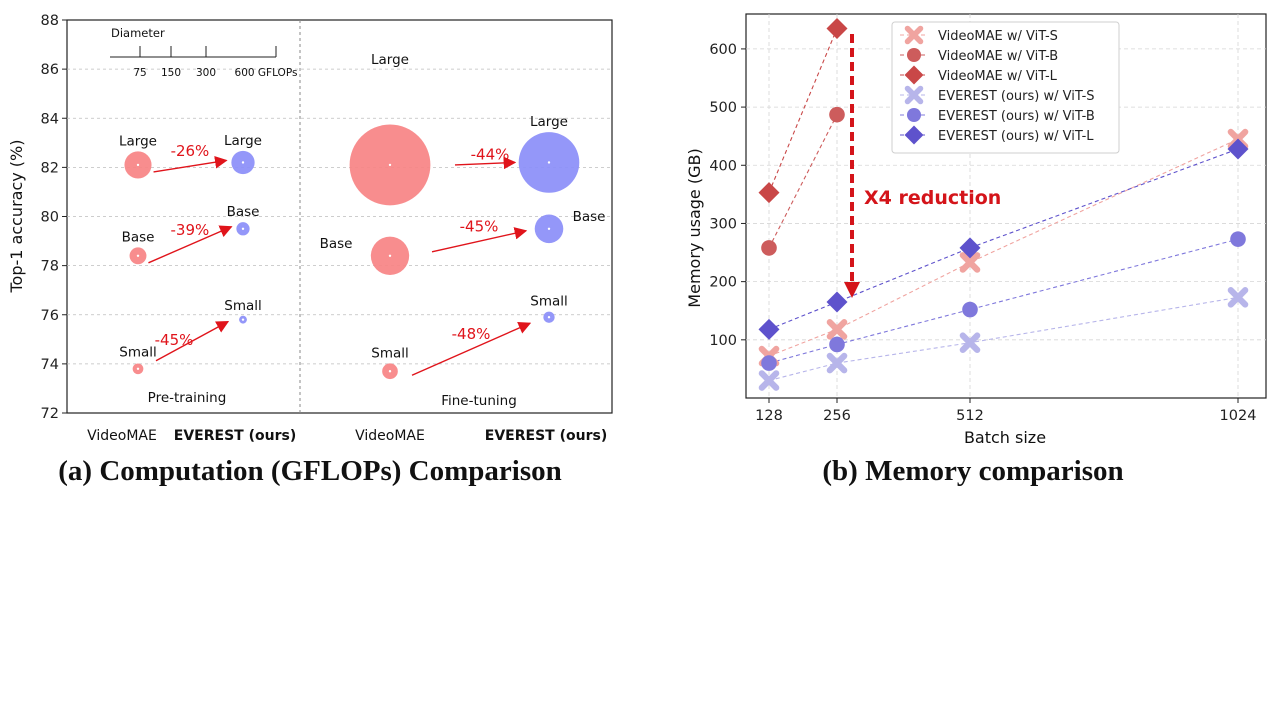  Describe the element at coordinates (50, 414) in the screenshot. I see `y-tick-label: 72` at that location.